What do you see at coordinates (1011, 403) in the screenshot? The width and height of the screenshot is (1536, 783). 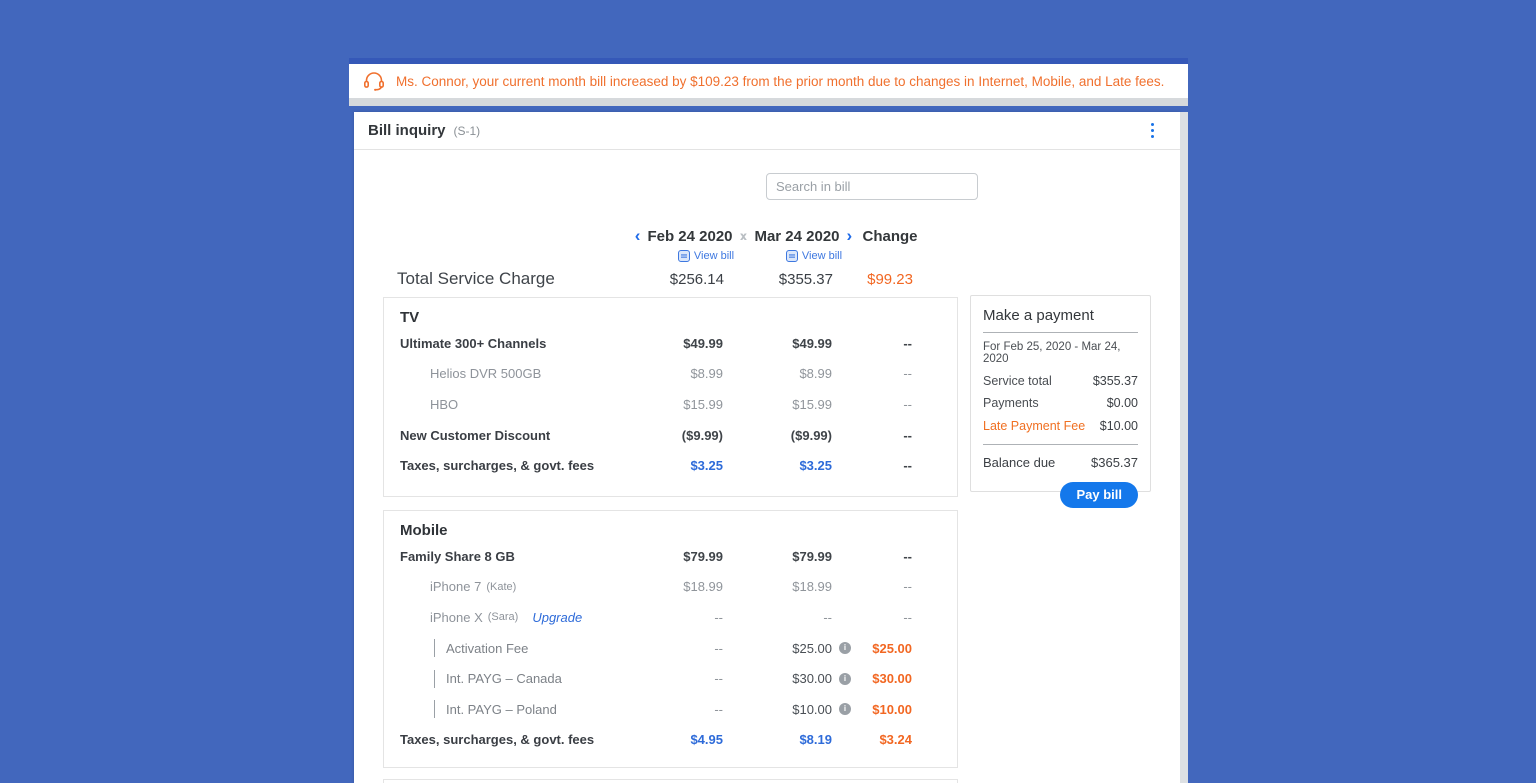 I see `payment-row-label: Payments` at bounding box center [1011, 403].